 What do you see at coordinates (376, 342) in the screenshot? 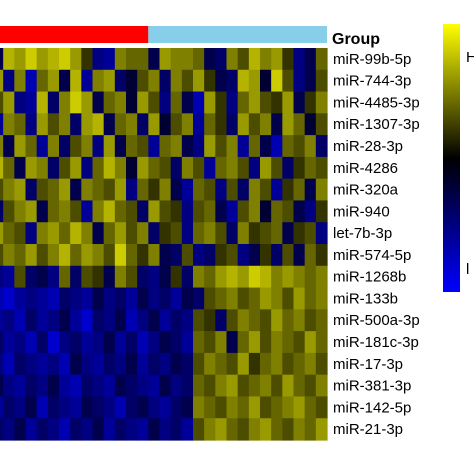
I see `row-label: miR-181c-3p` at bounding box center [376, 342].